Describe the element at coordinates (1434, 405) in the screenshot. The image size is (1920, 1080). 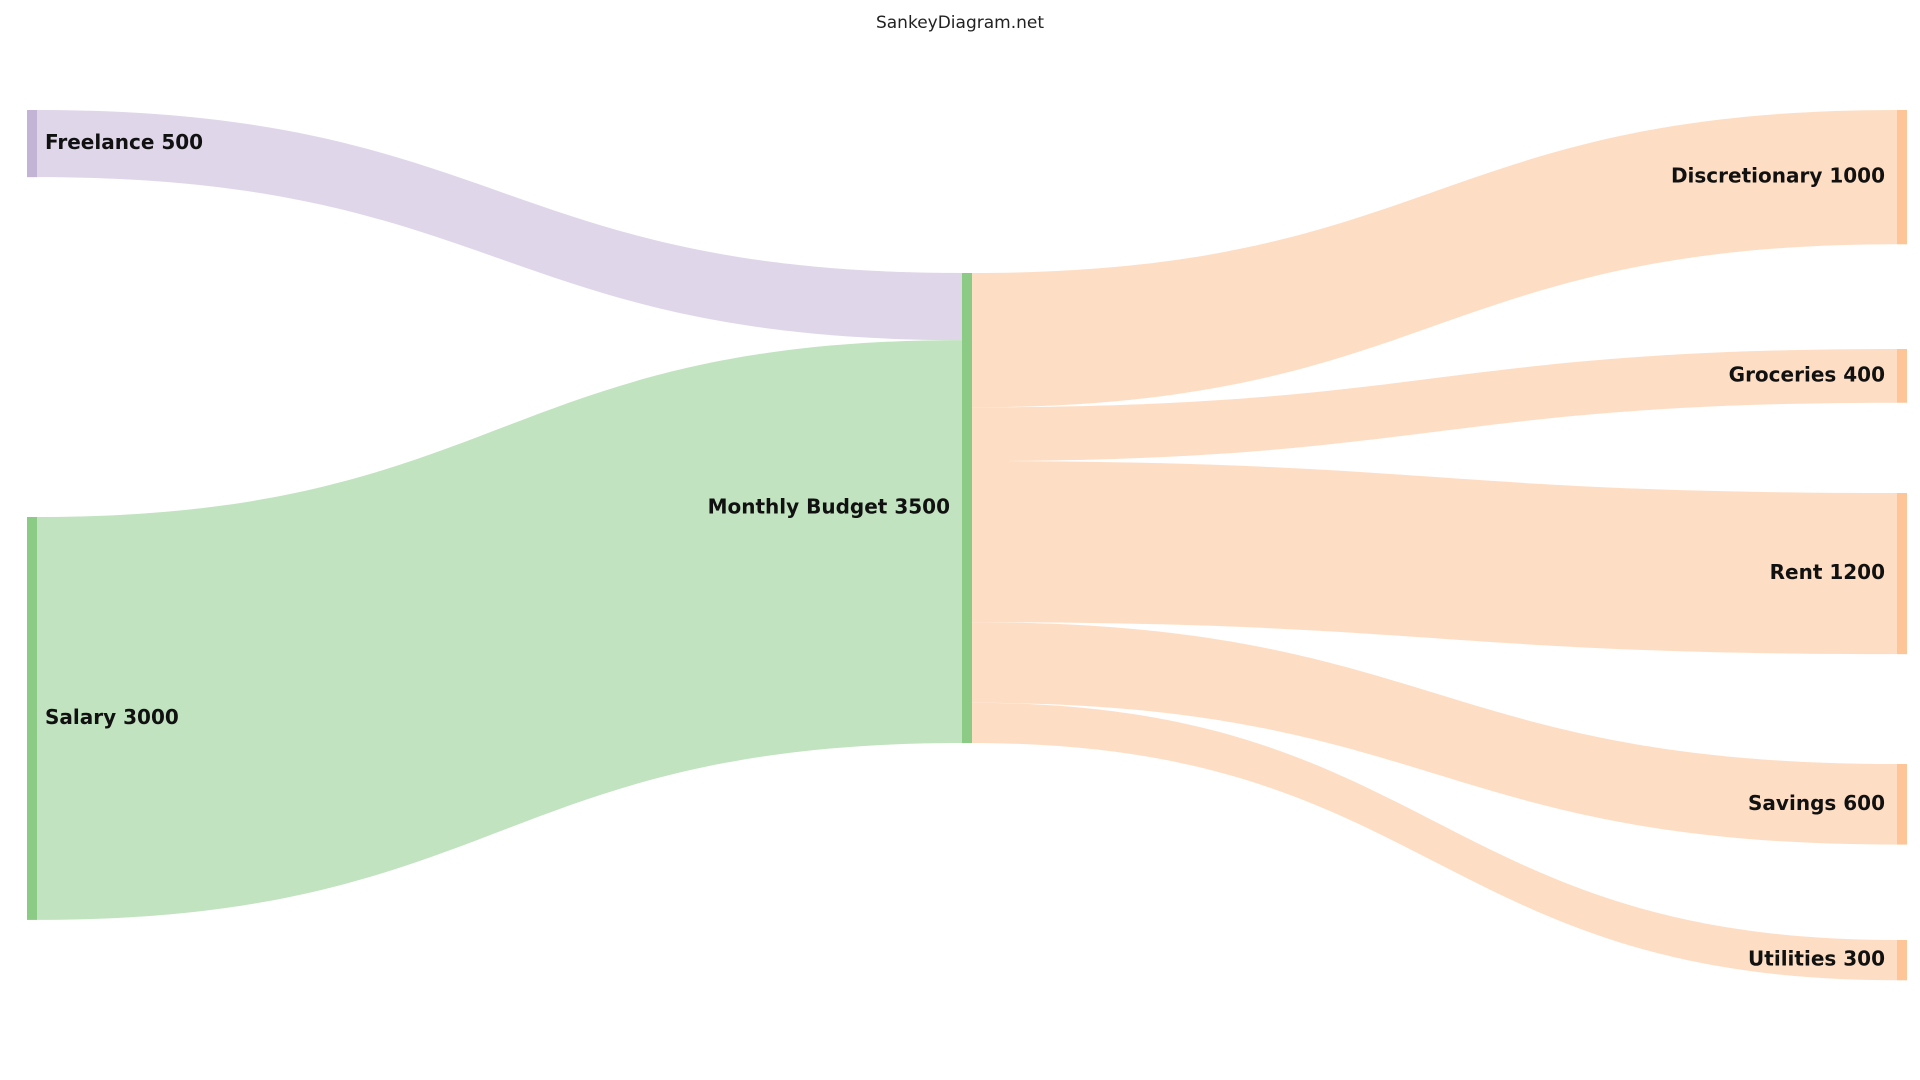
I see `link-budget-to-groceries` at that location.